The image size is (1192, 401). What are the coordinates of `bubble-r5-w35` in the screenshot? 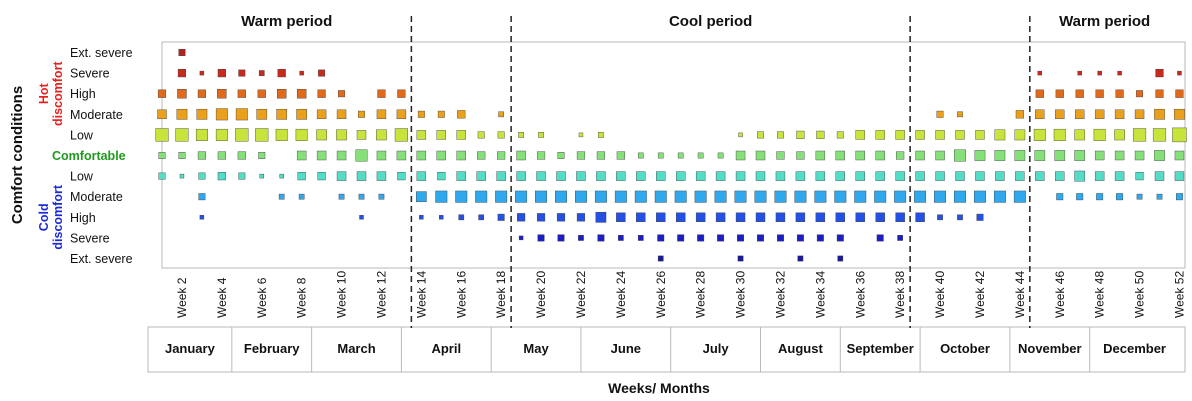 It's located at (840, 155).